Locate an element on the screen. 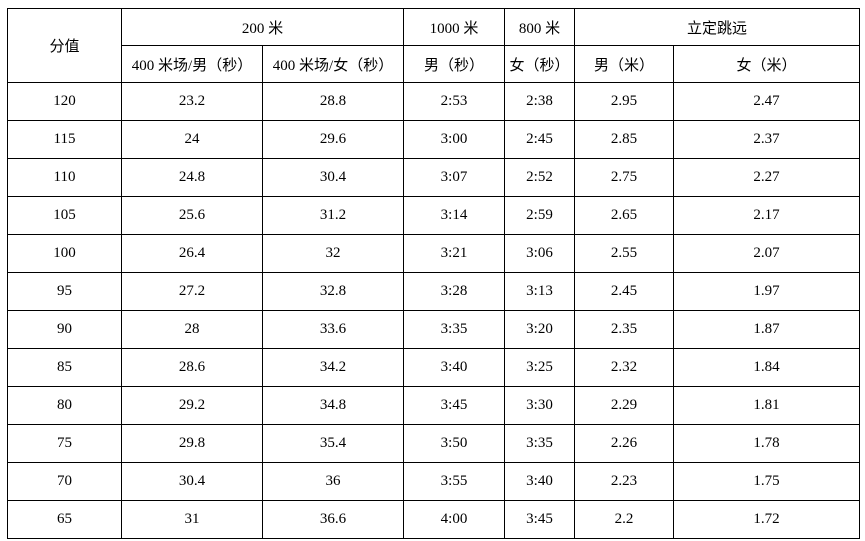  jump-female-cell: 1.72 is located at coordinates (767, 519).